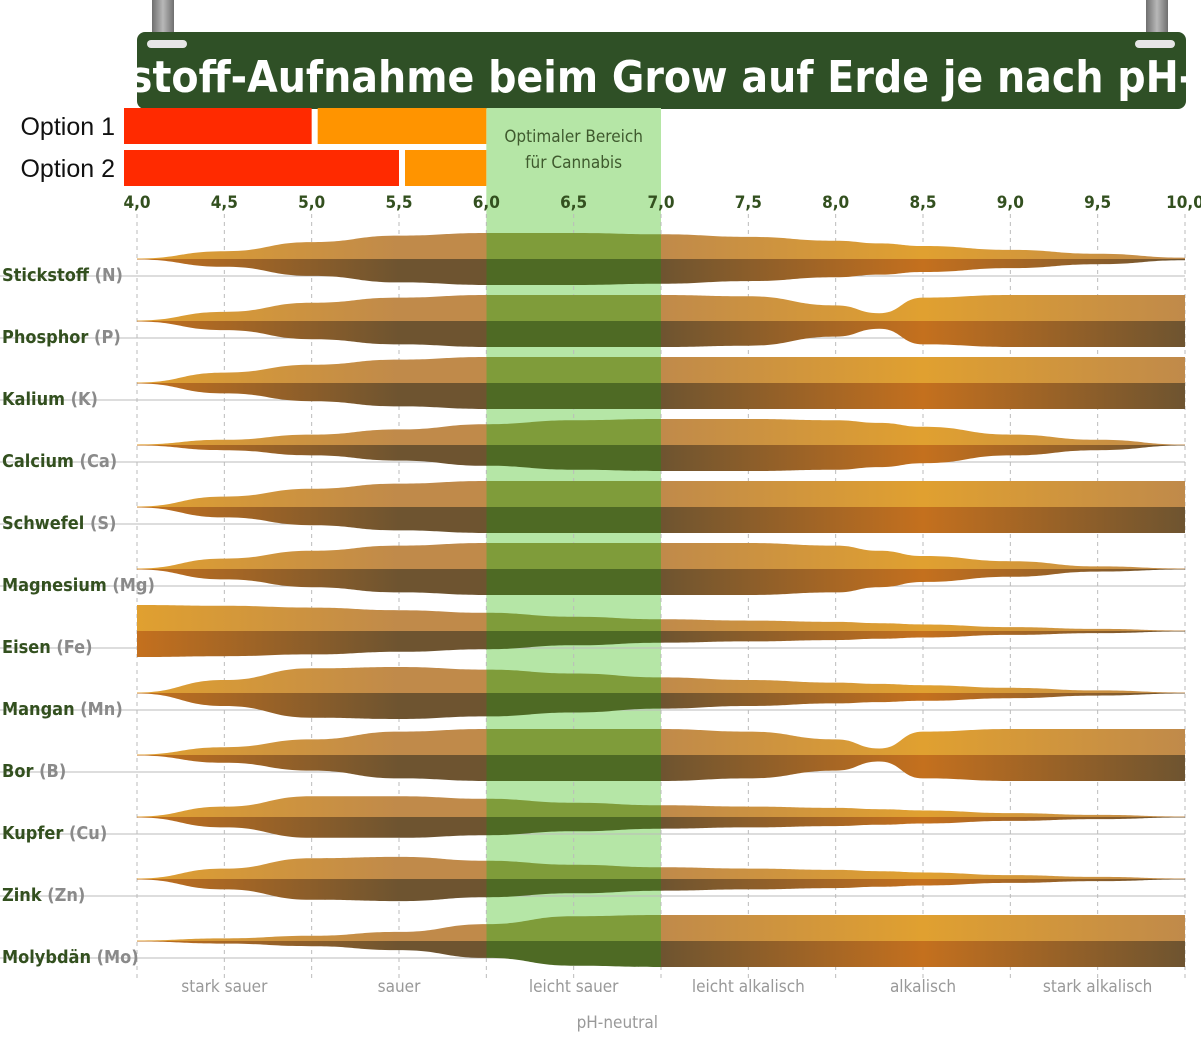 This screenshot has height=1040, width=1201. What do you see at coordinates (573, 203) in the screenshot?
I see `x-tick-label: 6,5` at bounding box center [573, 203].